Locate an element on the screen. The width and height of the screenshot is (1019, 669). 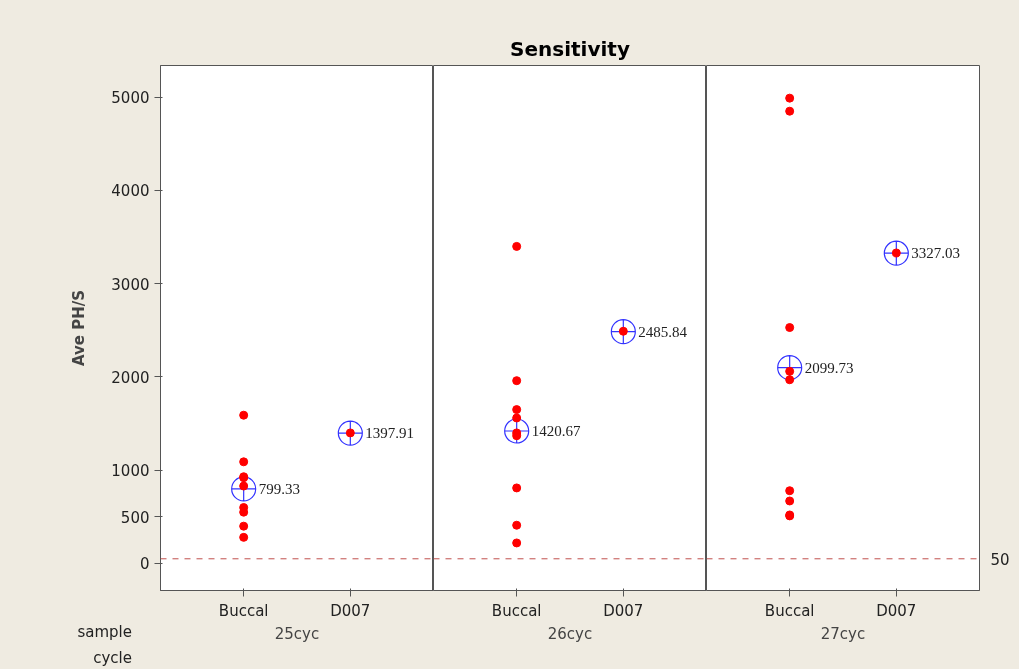
text: sample is located at coordinates (104, 632).